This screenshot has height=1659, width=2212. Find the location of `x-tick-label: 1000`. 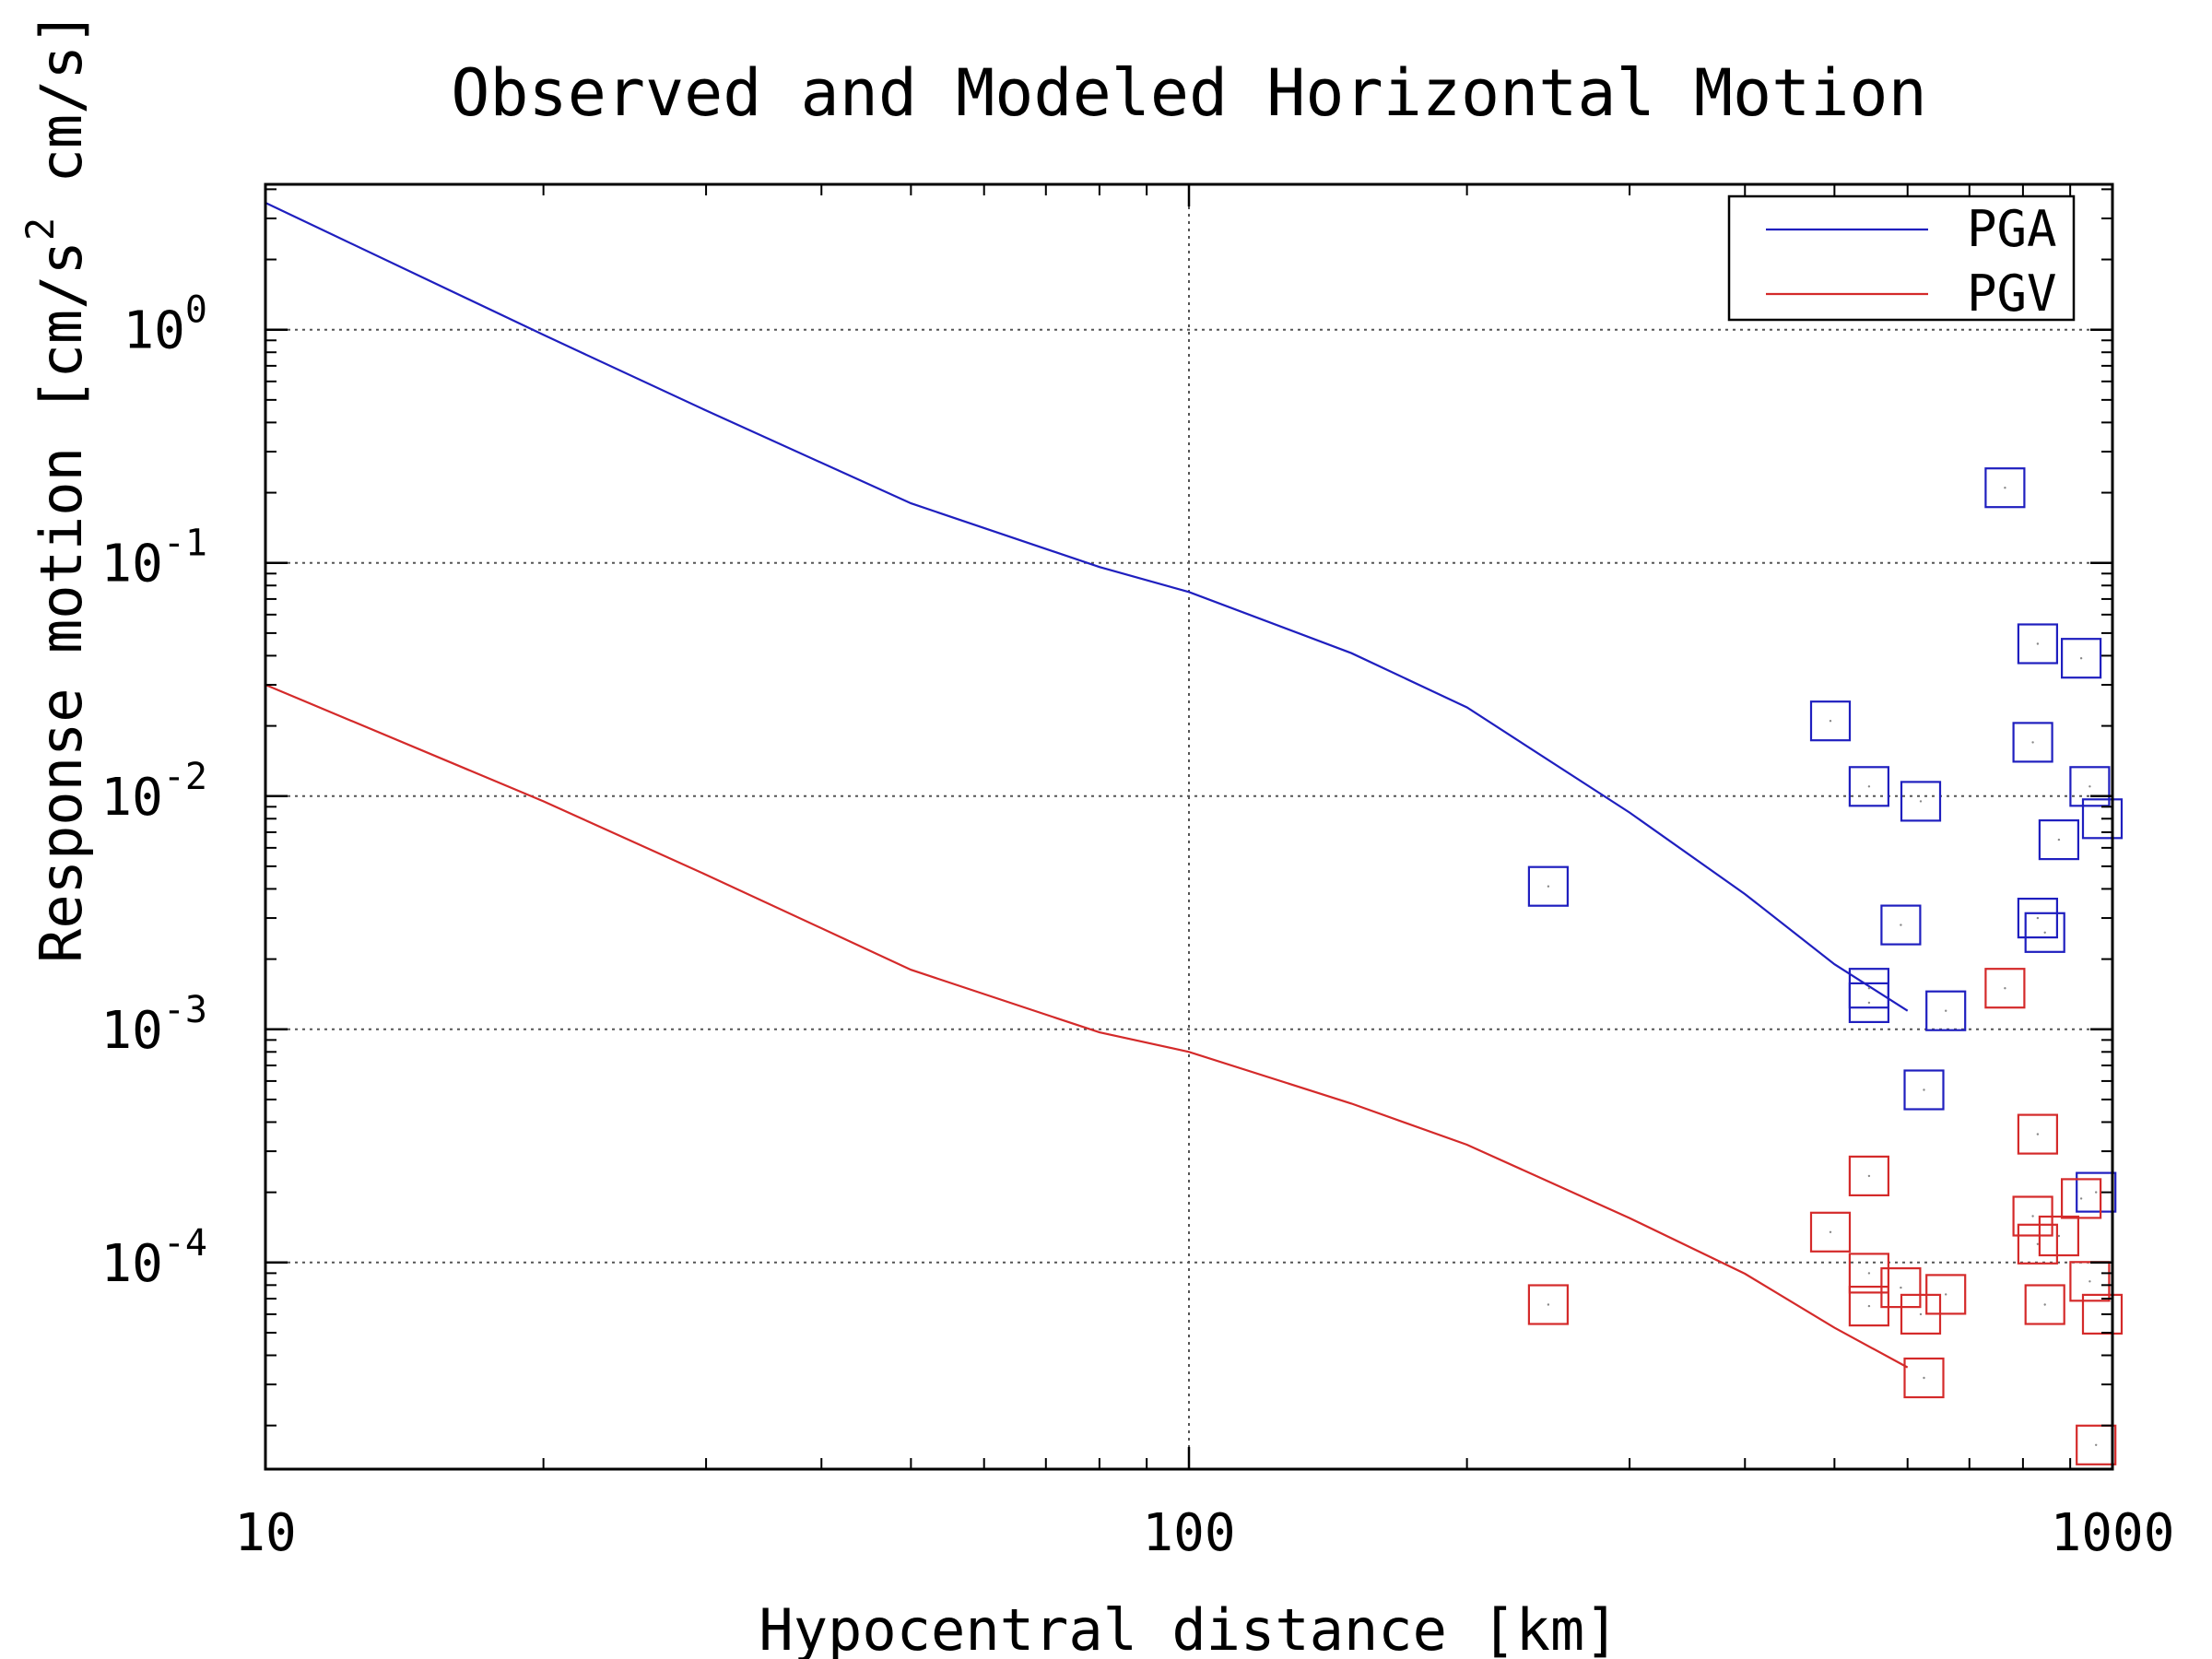

x-tick-label: 1000 is located at coordinates (2113, 1533).